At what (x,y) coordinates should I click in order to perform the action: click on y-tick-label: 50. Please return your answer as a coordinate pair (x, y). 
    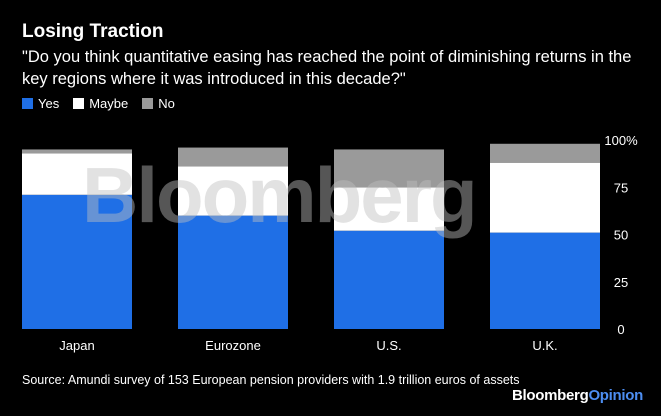
    Looking at the image, I should click on (621, 235).